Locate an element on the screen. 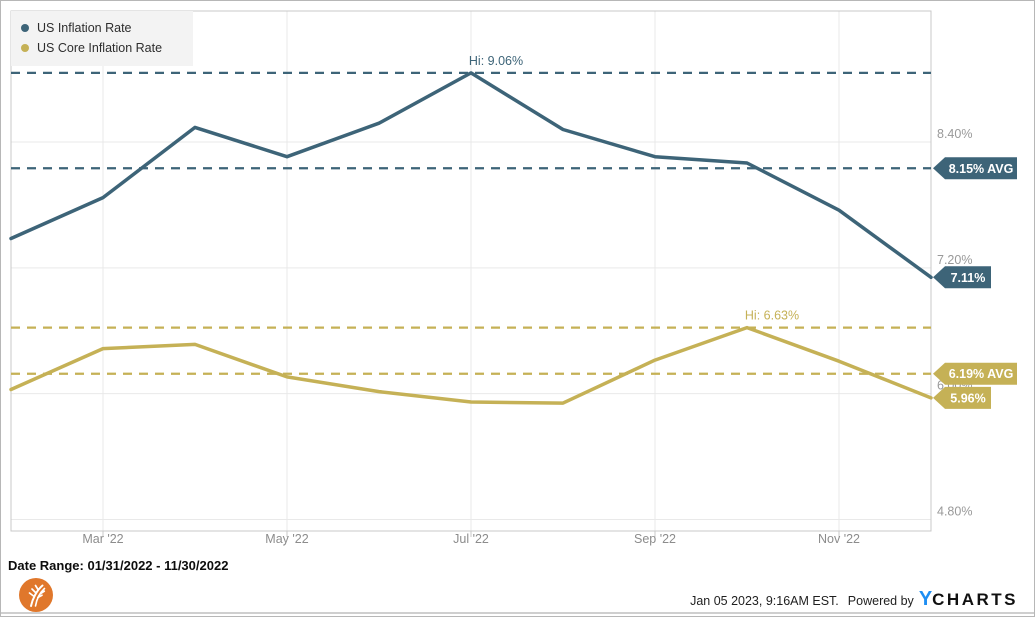  y-axis-label: 8.40% is located at coordinates (954, 134).